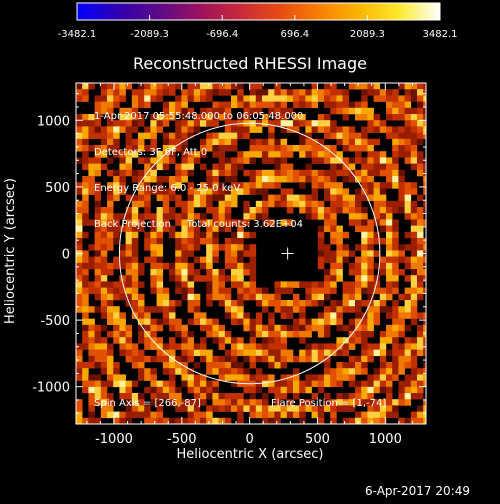 The width and height of the screenshot is (500, 504). Describe the element at coordinates (317, 439) in the screenshot. I see `x-tick-label: 500` at that location.